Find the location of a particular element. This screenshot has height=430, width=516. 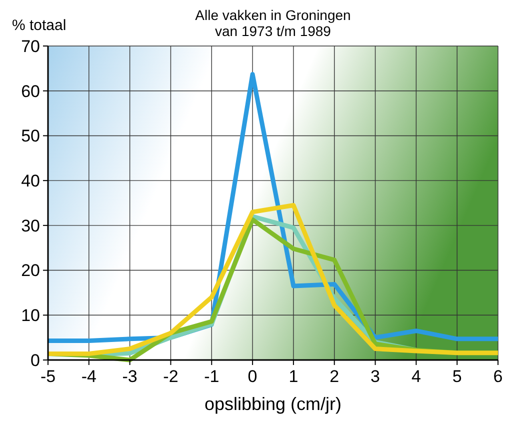

x-tick-label: -4 is located at coordinates (88, 376).